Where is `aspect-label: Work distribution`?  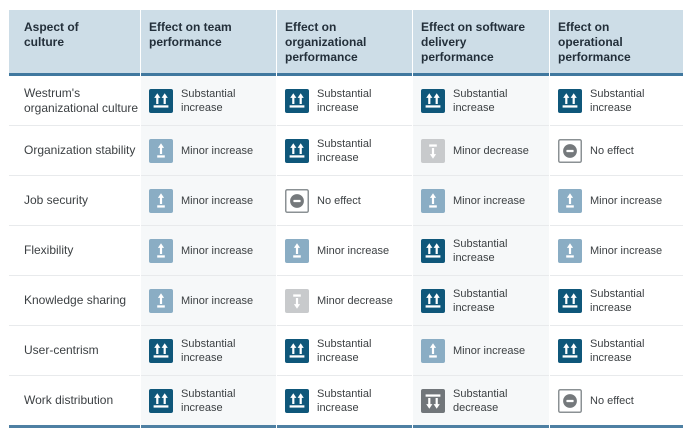 aspect-label: Work distribution is located at coordinates (69, 400).